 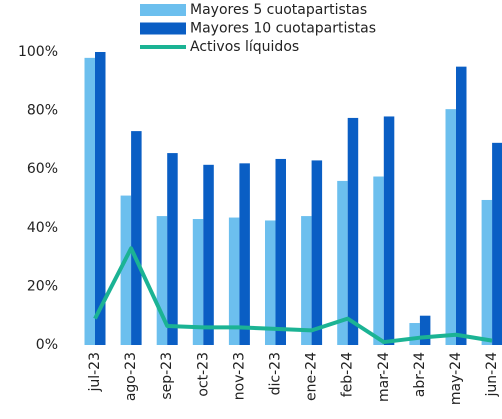 I want to click on y-tick-label: 60%, so click(x=42, y=169).